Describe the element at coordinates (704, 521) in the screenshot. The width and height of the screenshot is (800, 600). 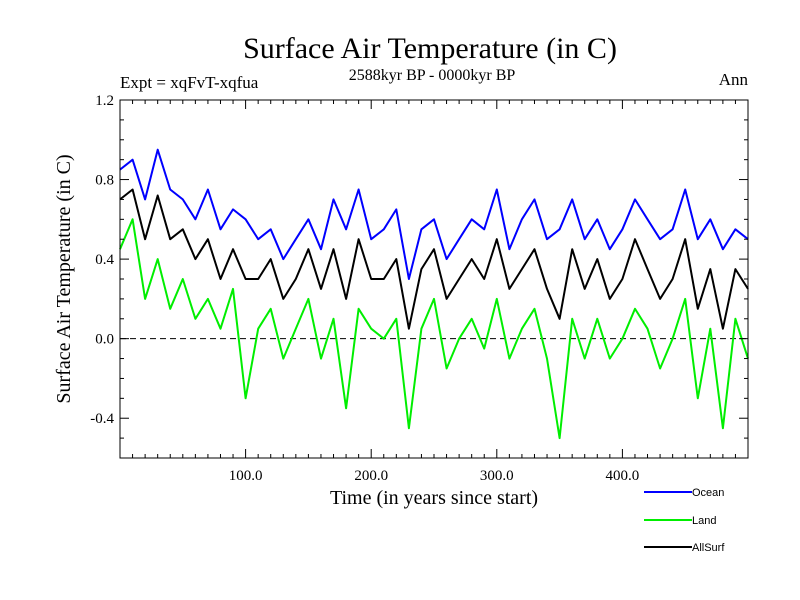
I see `legend-label-land: Land` at that location.